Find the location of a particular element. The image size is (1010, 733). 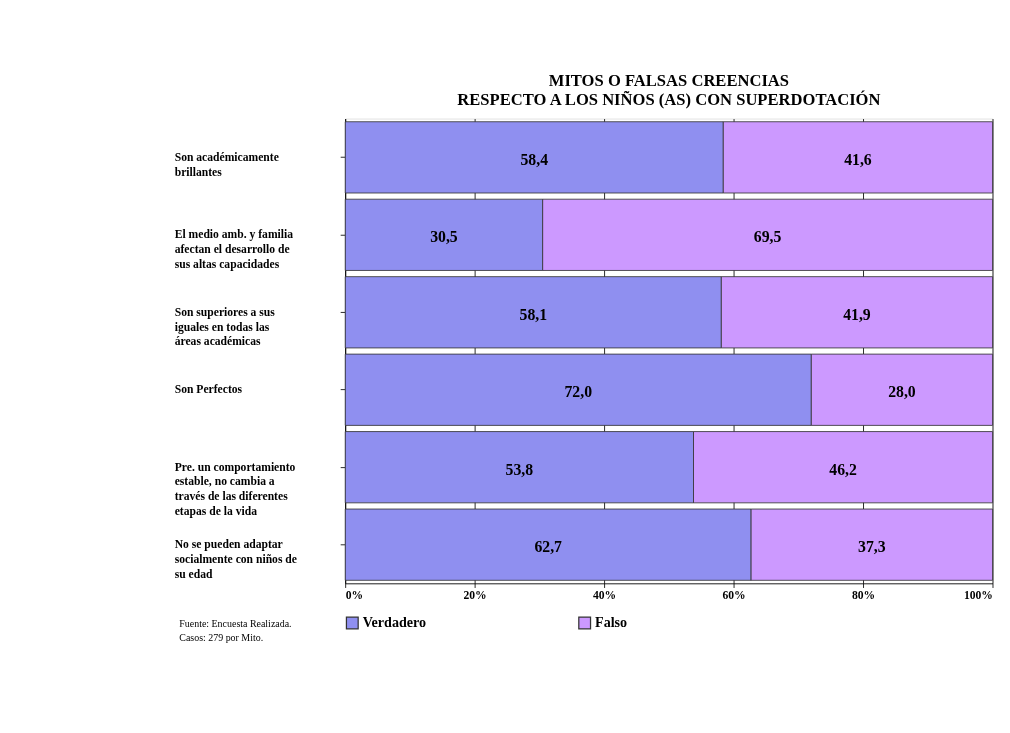

data-label: 53,8 is located at coordinates (519, 469).